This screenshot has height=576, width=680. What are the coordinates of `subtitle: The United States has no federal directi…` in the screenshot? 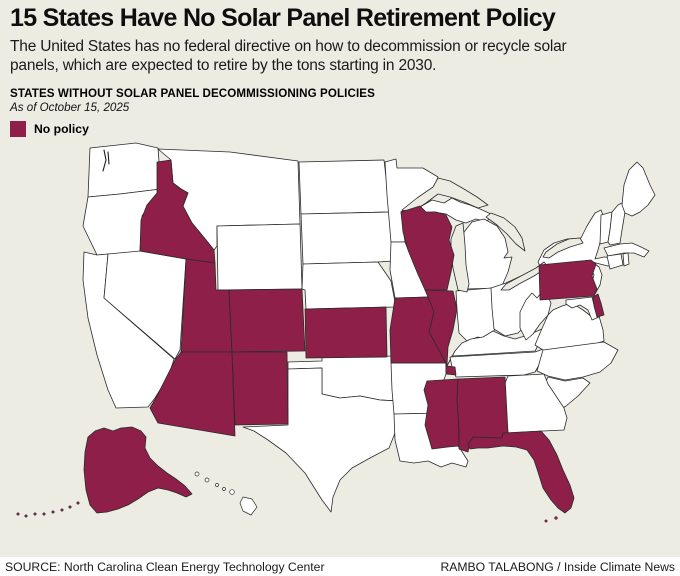 It's located at (288, 56).